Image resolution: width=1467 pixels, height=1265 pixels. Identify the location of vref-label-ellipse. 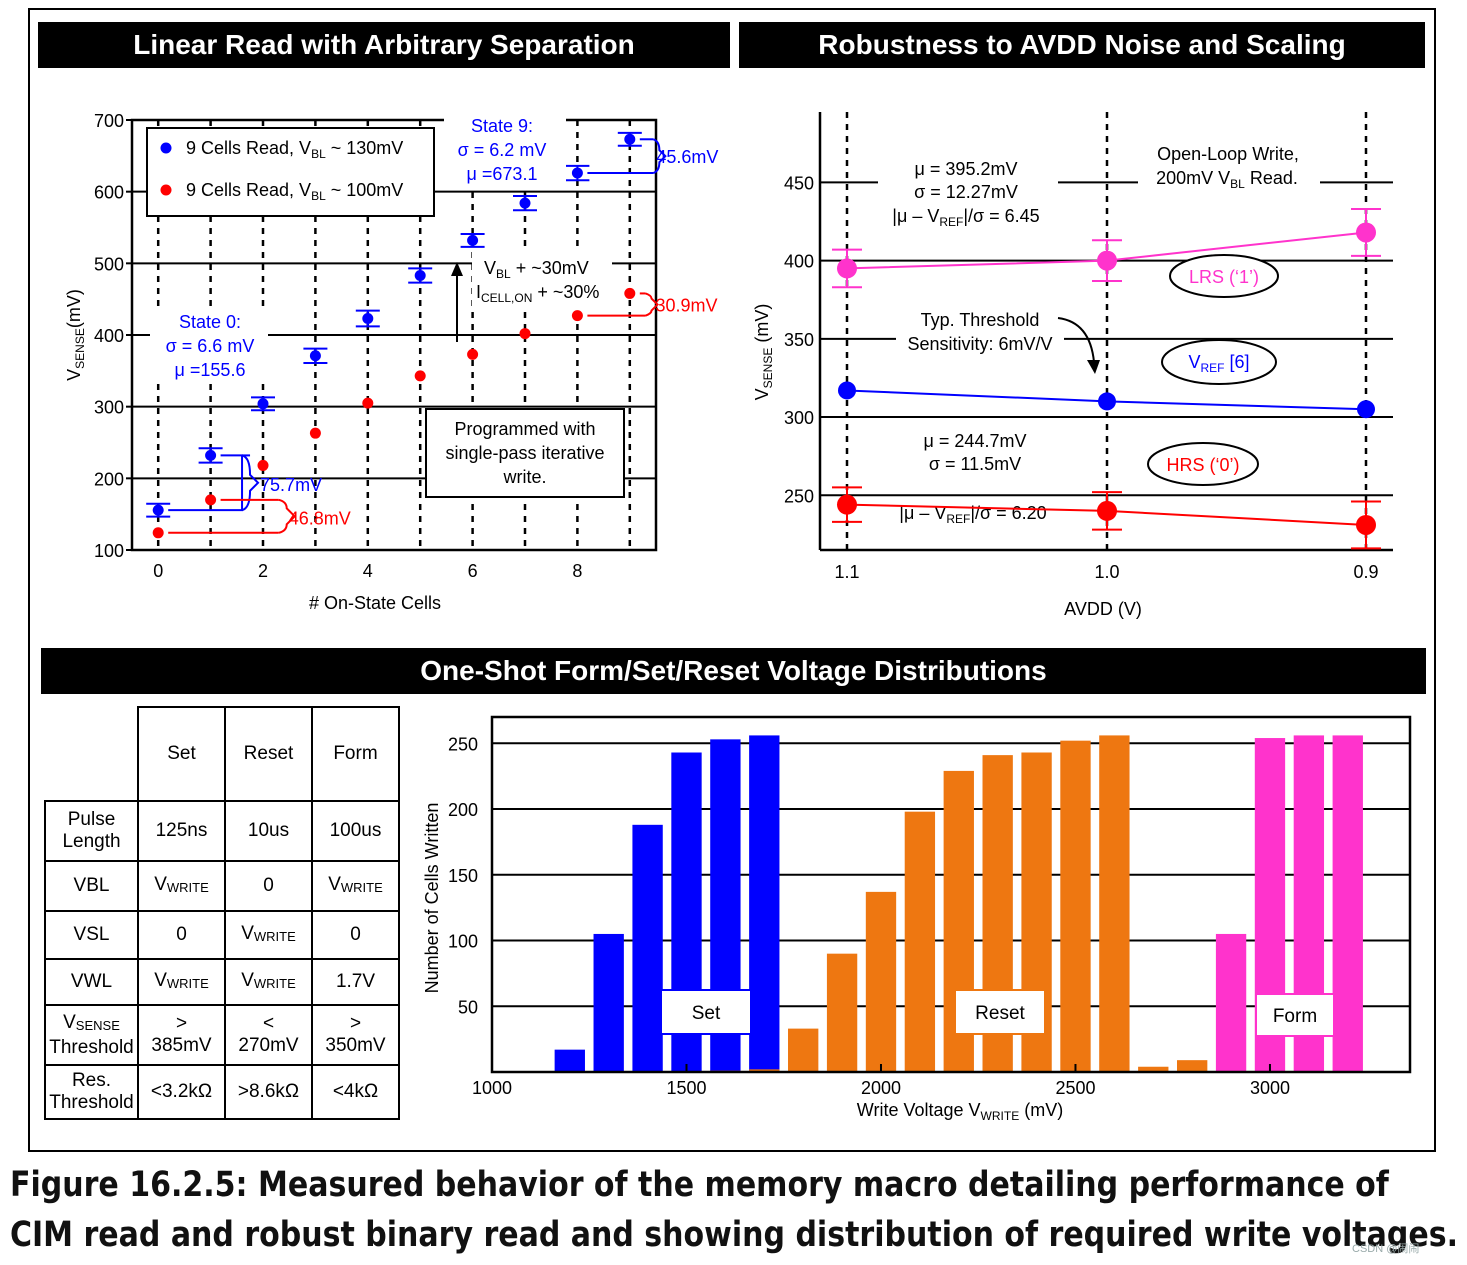
(1219, 362).